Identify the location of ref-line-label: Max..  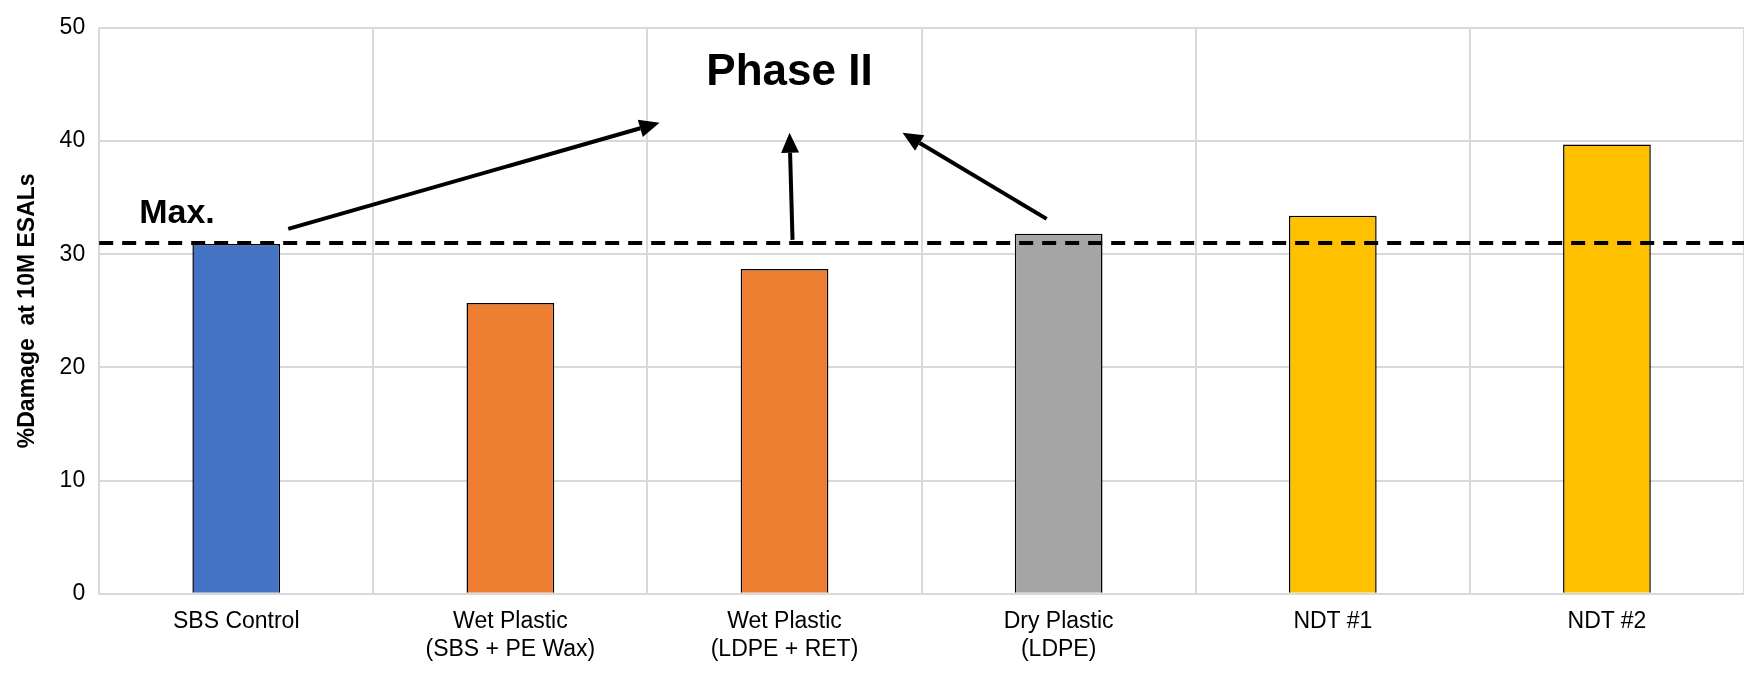
(177, 211).